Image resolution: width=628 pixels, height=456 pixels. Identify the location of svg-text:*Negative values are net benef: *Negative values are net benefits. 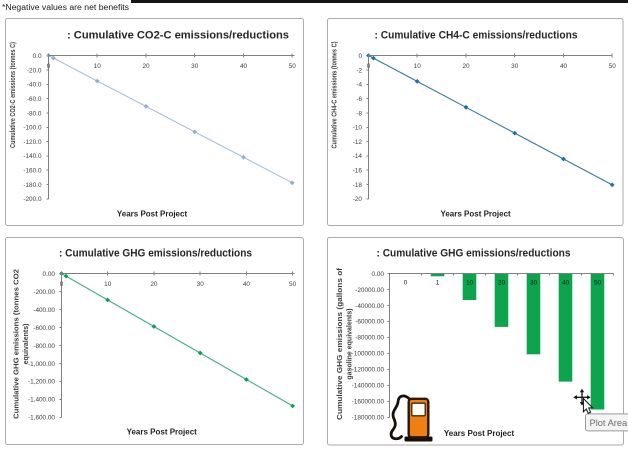
(65, 7).